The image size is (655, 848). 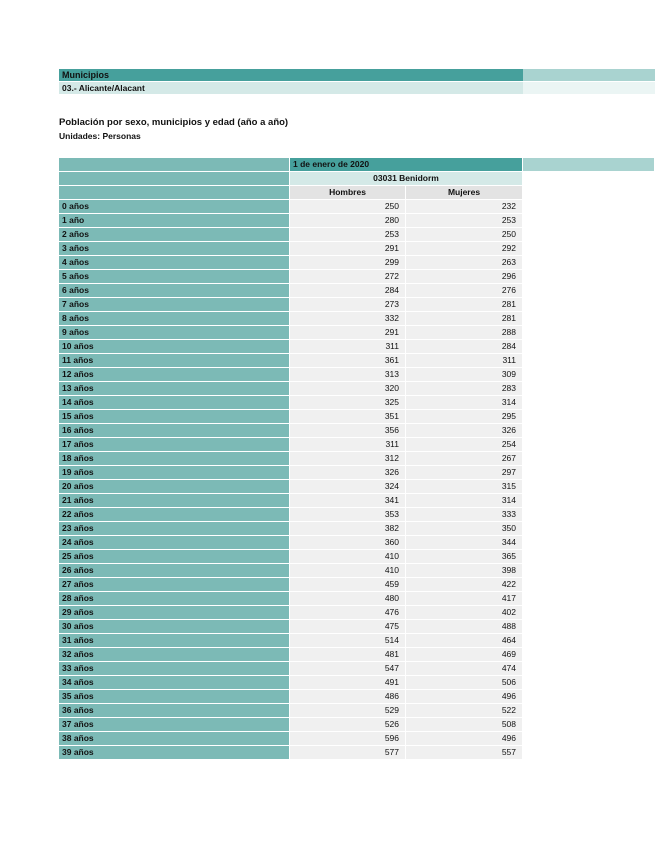 I want to click on table-row: 17 años 311 254, so click(x=357, y=445).